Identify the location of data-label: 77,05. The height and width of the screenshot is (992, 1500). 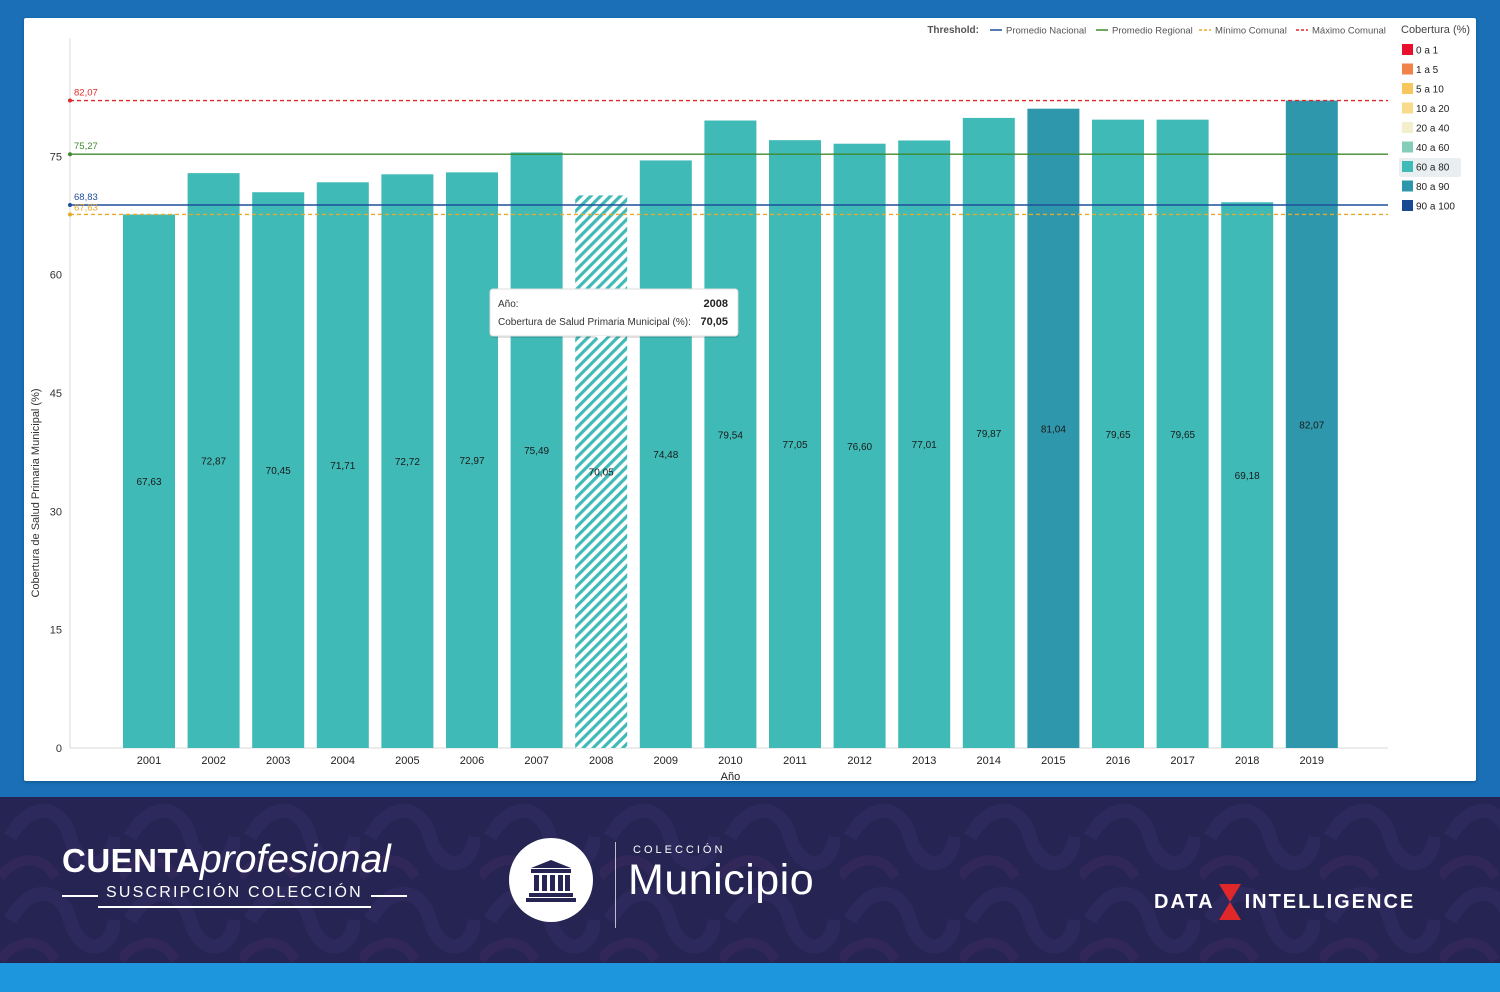
(794, 445).